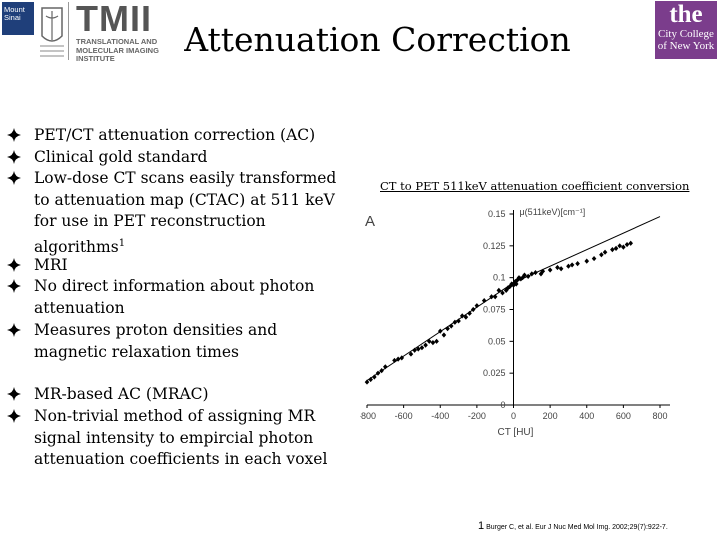 The height and width of the screenshot is (540, 720). I want to click on slide-title: Attenuation Correction, so click(377, 39).